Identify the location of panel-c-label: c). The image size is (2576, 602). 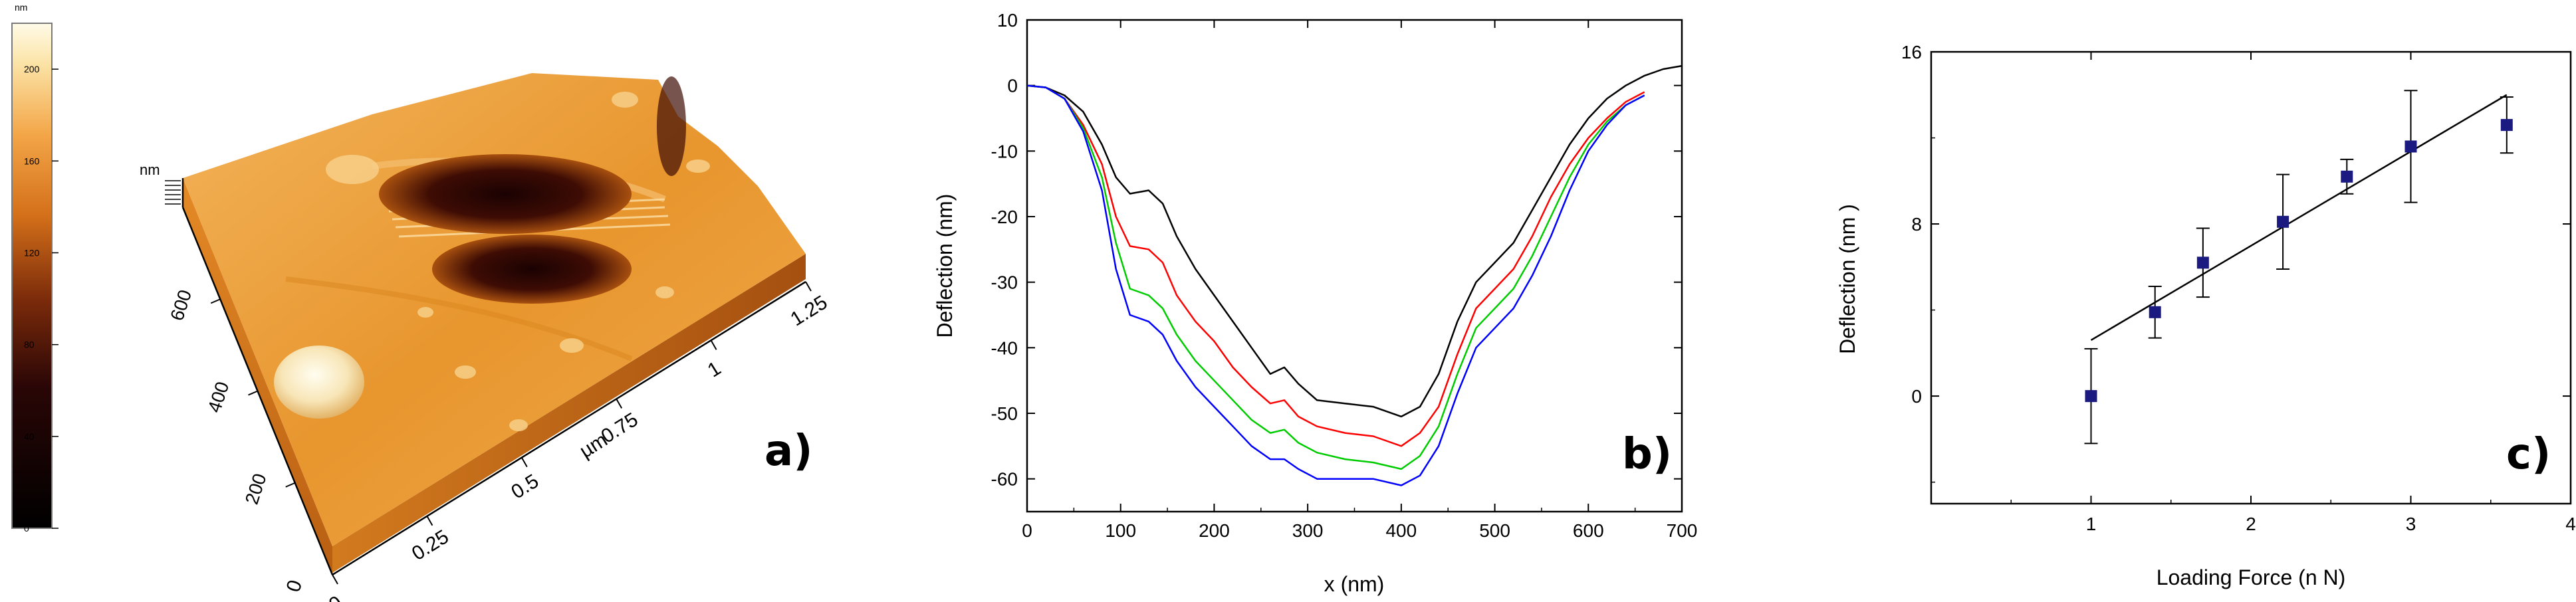
(2528, 454).